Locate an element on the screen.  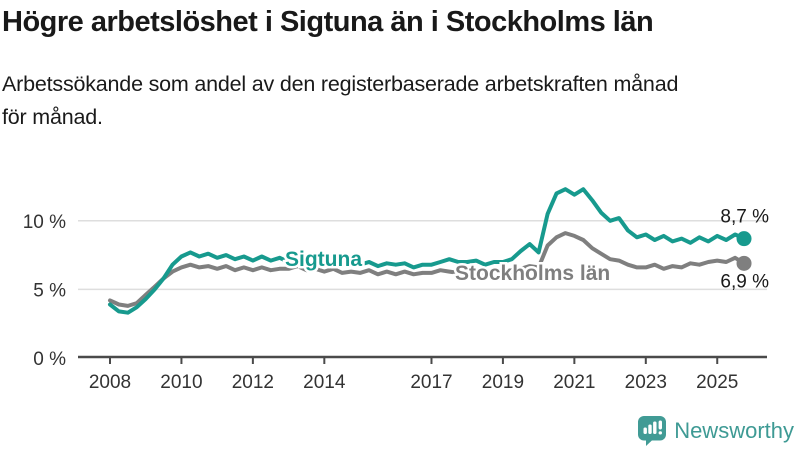
logo-bar-large is located at coordinates (655, 427).